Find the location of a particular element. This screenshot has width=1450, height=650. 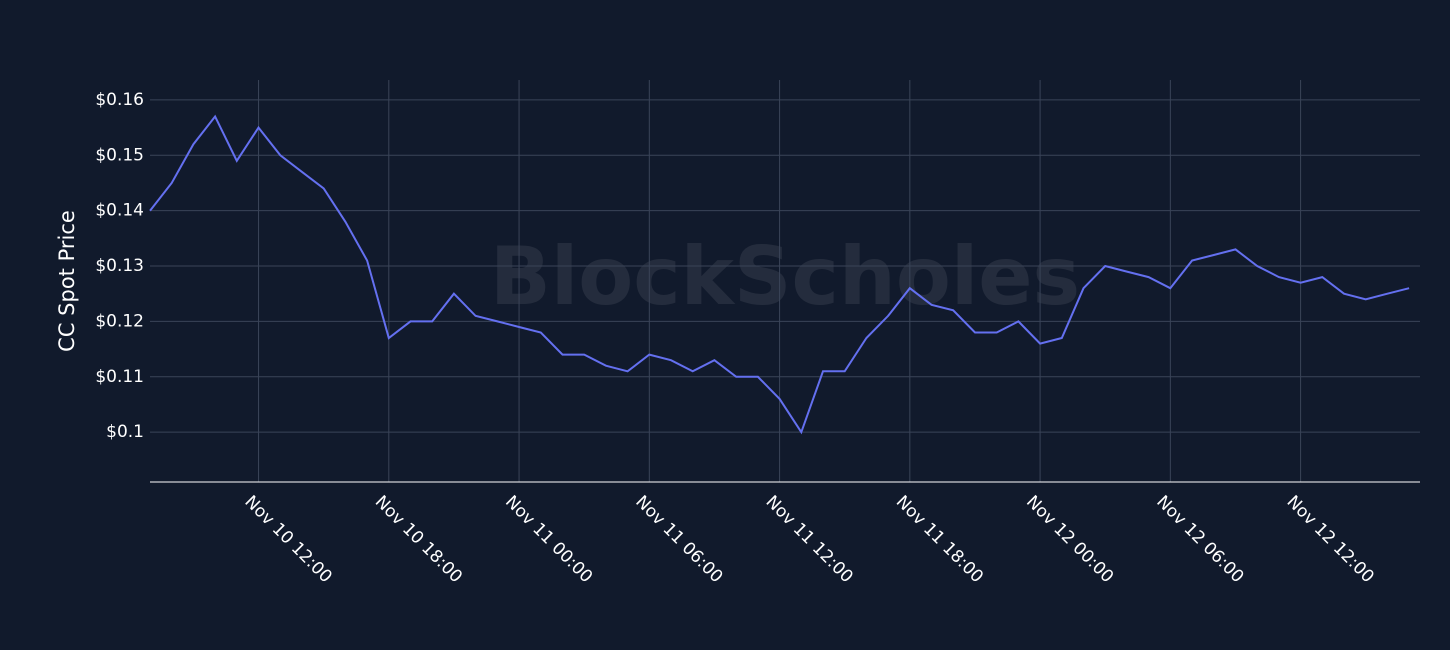

x-tick-label: Nov 11 06:00 is located at coordinates (678, 539).